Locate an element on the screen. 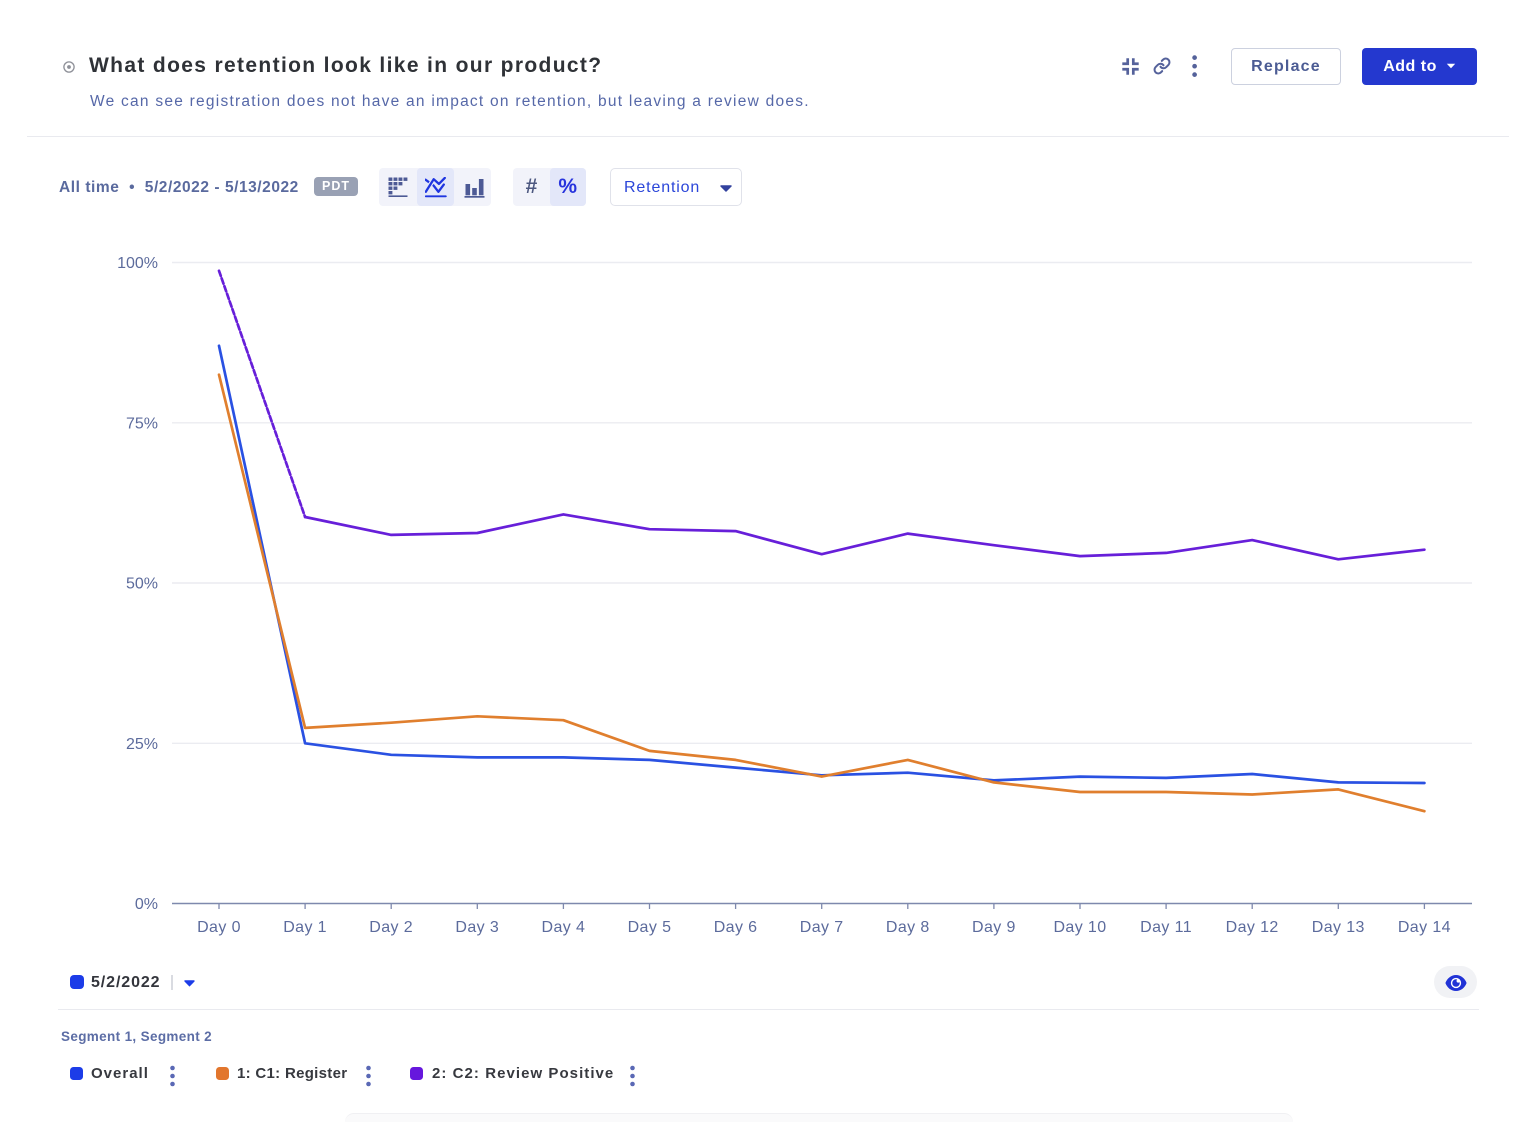  svg-text: Day 13 is located at coordinates (1338, 927).